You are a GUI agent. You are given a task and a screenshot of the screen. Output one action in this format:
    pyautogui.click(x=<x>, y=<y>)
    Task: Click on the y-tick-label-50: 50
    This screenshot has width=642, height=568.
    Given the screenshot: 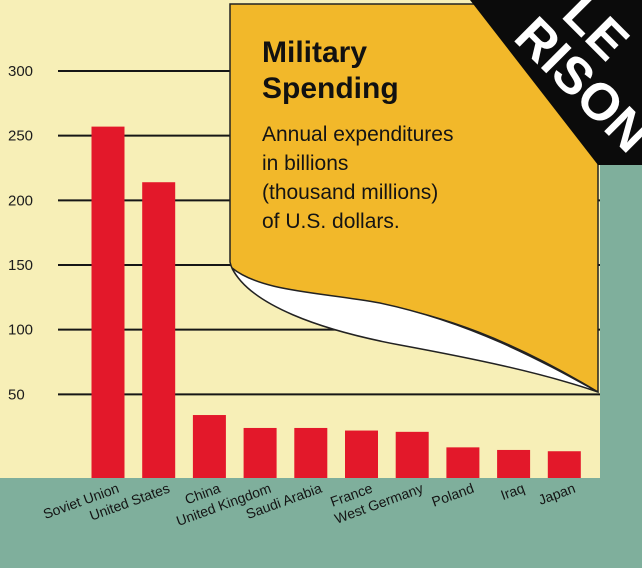 What is the action you would take?
    pyautogui.click(x=16, y=394)
    